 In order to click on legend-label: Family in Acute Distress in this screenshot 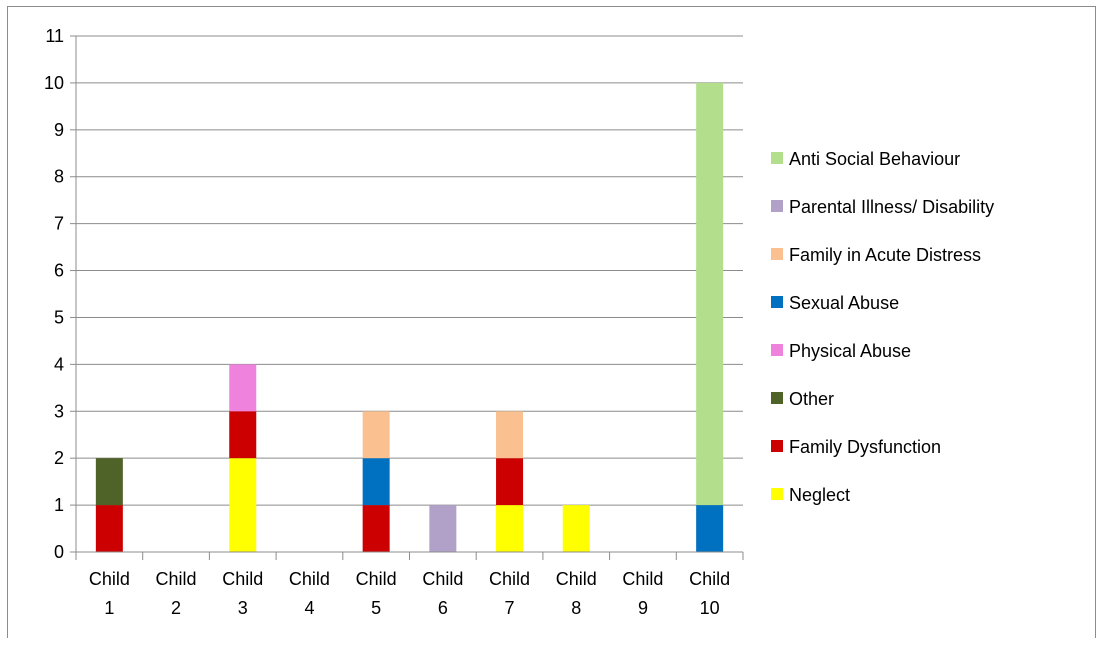, I will do `click(885, 255)`.